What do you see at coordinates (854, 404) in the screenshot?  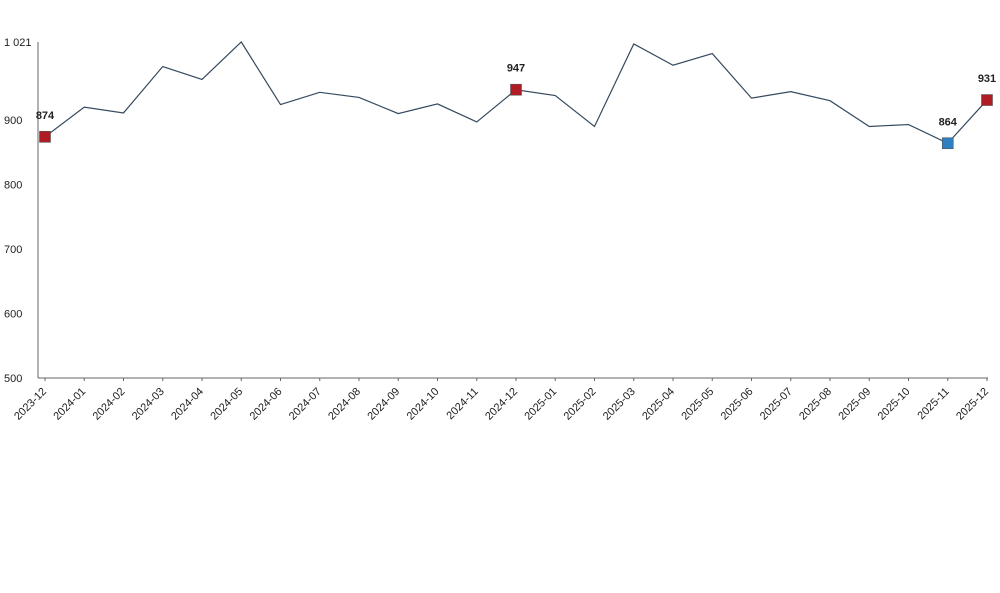 I see `x-tick-label: 2025-09` at bounding box center [854, 404].